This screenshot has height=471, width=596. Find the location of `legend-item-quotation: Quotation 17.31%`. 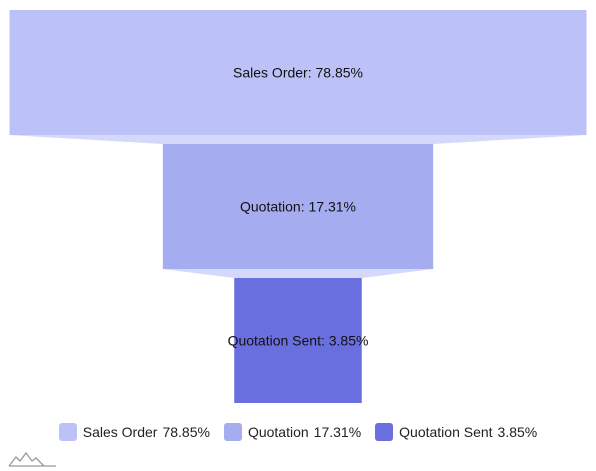

legend-item-quotation: Quotation 17.31% is located at coordinates (292, 432).